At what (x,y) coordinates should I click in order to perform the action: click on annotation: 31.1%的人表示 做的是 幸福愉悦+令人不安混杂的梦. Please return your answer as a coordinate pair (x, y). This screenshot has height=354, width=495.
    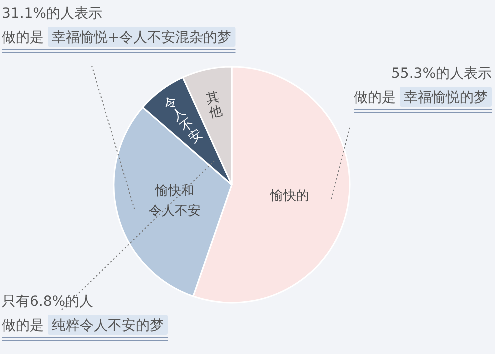
    Looking at the image, I should click on (119, 30).